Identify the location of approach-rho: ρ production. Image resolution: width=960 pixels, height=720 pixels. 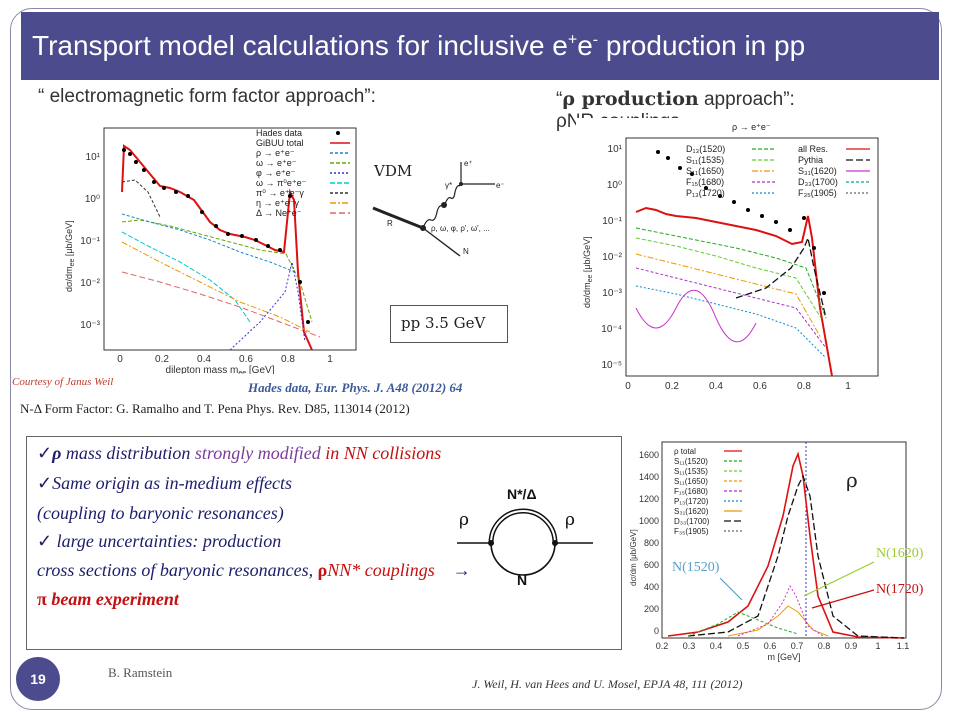
(630, 99).